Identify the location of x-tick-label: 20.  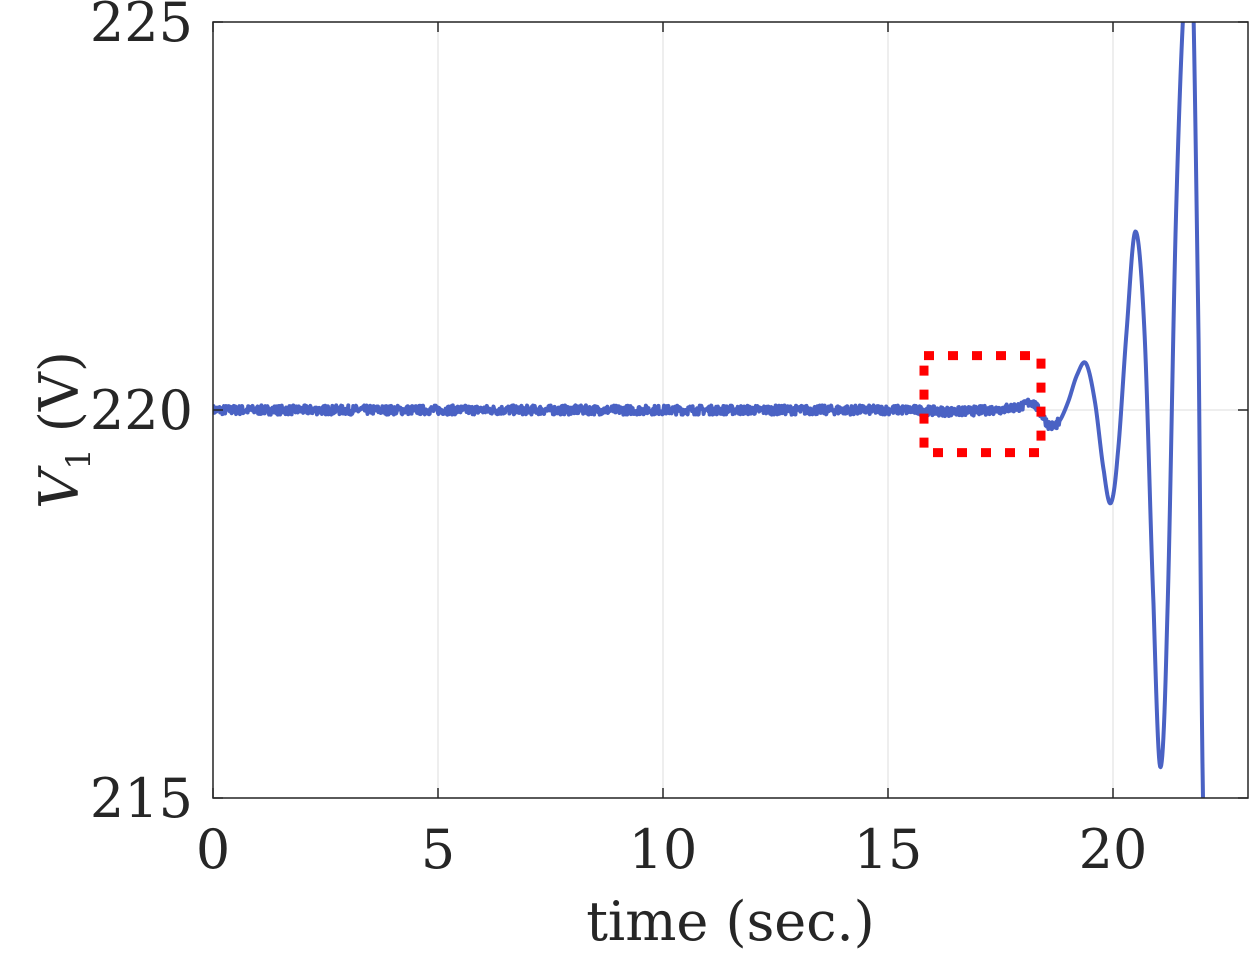
(1113, 849).